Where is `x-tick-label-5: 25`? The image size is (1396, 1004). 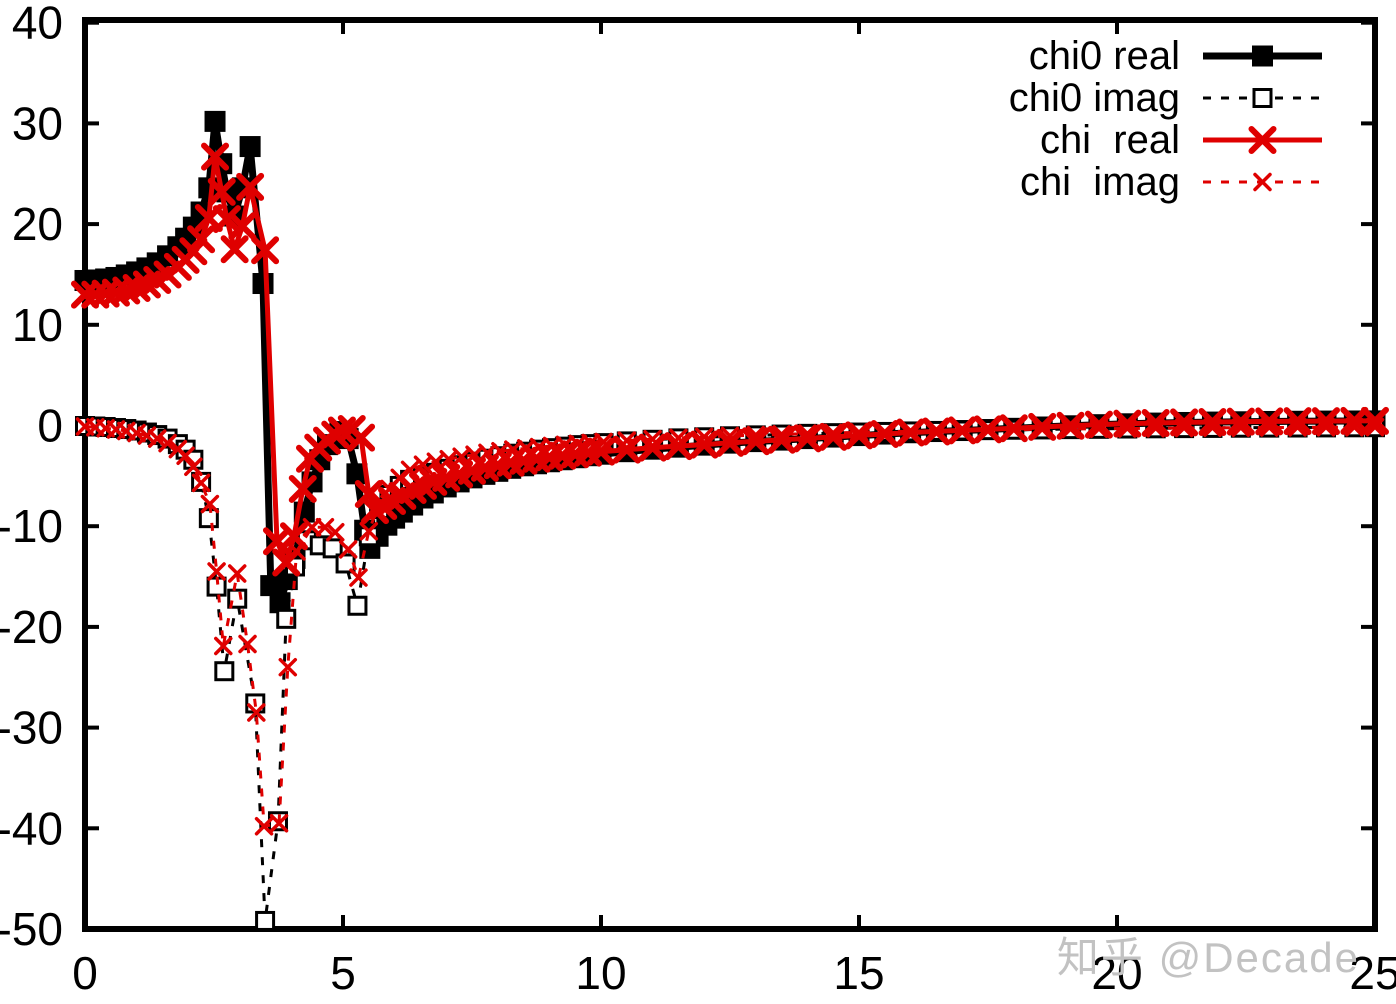
x-tick-label-5: 25 is located at coordinates (1372, 973).